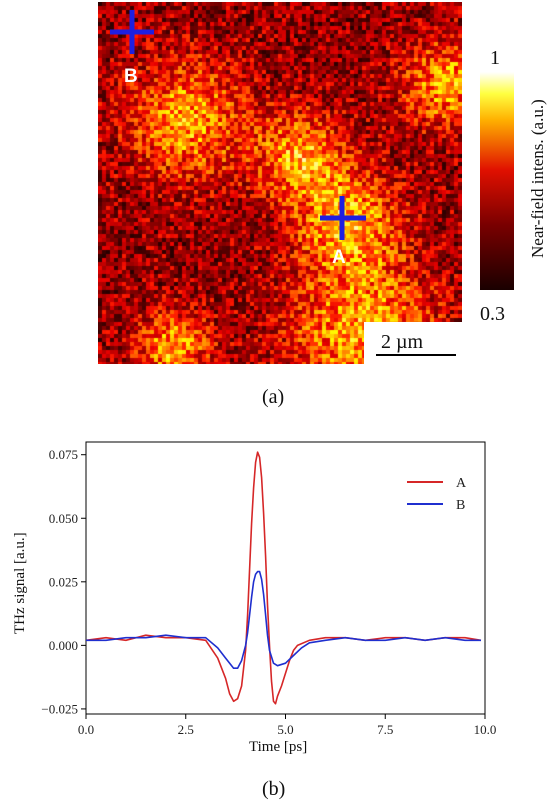 This screenshot has height=807, width=550. I want to click on series-line-b, so click(283, 620).